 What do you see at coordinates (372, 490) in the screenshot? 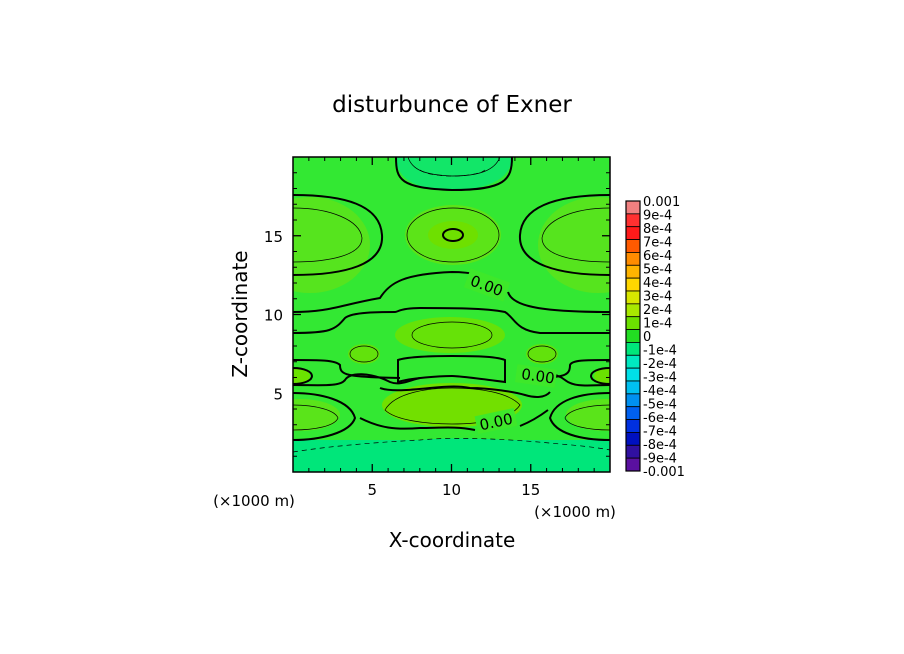
I see `x-tick-label: 5` at bounding box center [372, 490].